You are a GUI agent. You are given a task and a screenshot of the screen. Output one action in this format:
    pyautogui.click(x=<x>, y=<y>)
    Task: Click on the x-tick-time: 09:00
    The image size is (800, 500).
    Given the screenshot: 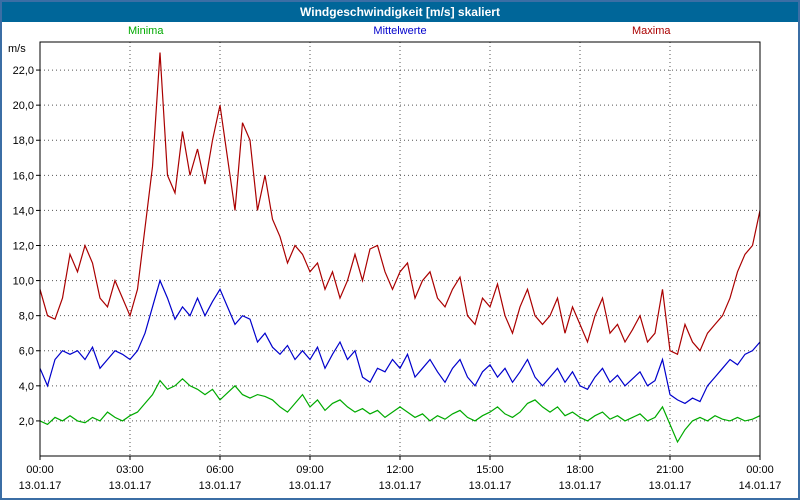 What is the action you would take?
    pyautogui.click(x=310, y=470)
    